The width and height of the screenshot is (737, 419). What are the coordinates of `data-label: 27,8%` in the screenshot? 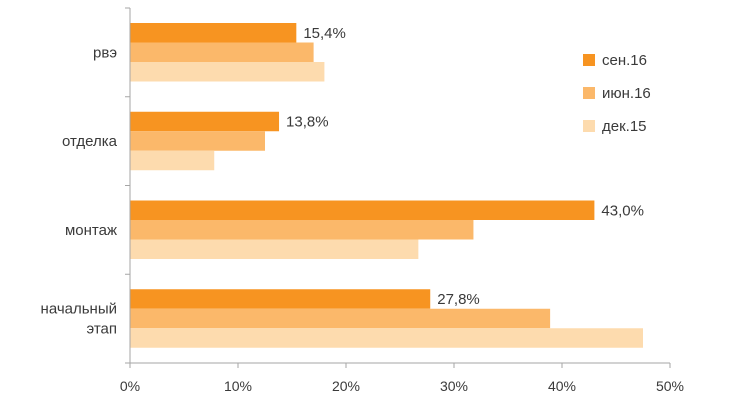 It's located at (458, 299).